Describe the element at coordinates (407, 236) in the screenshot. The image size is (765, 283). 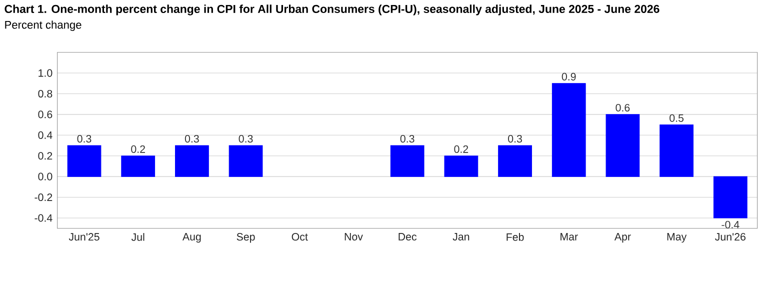
I see `x-tick-label: Dec` at that location.